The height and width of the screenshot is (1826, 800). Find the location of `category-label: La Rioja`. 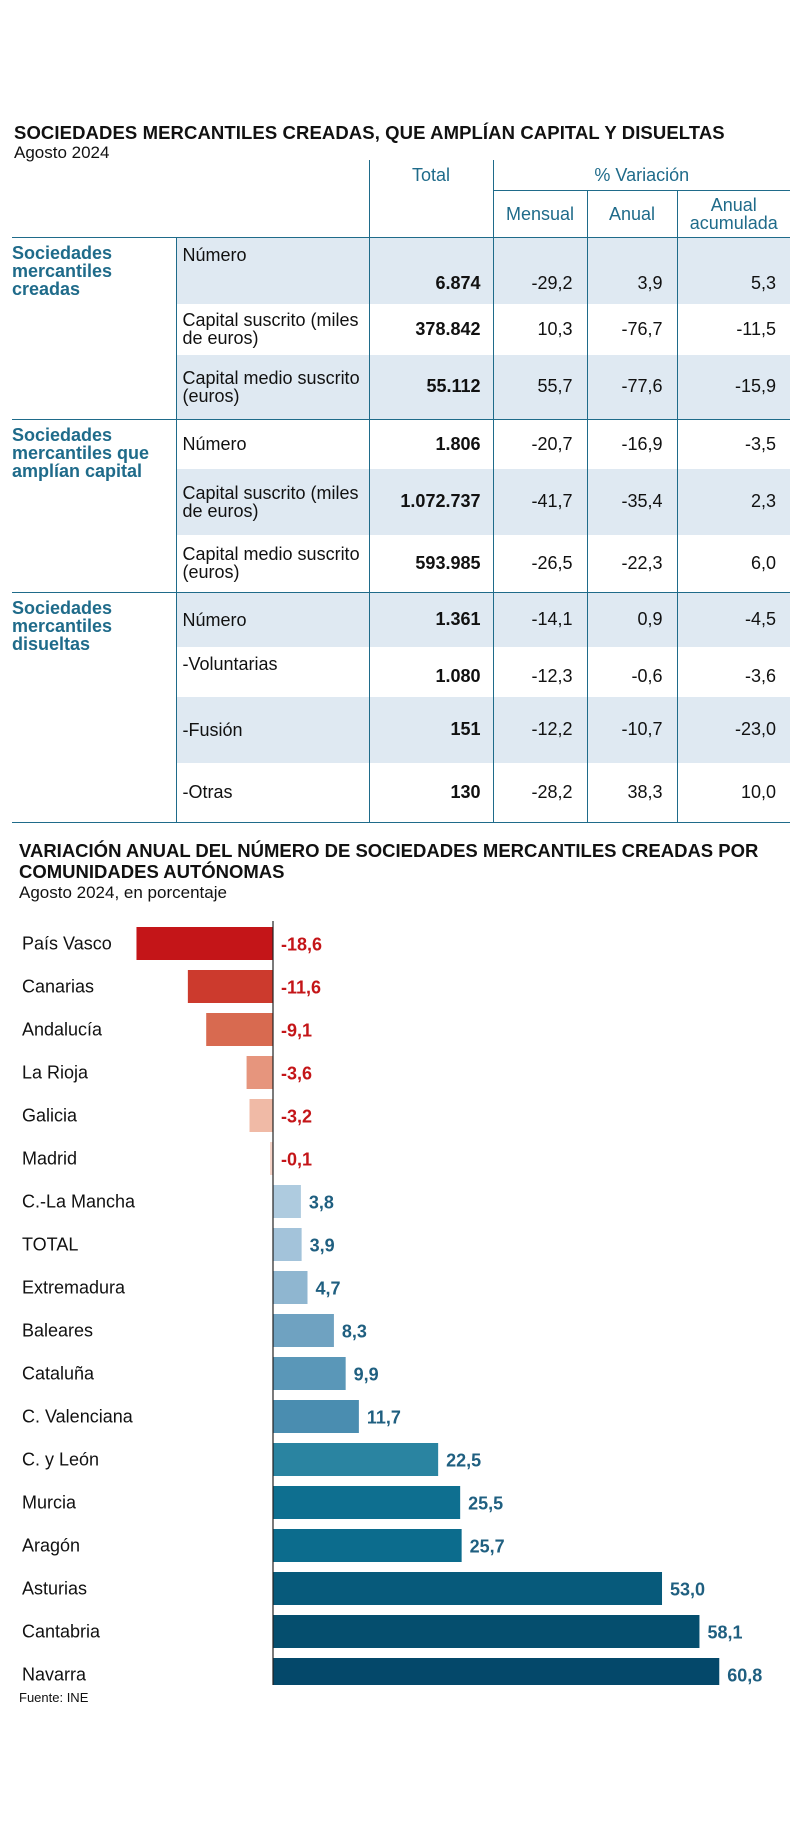

category-label: La Rioja is located at coordinates (55, 1073).